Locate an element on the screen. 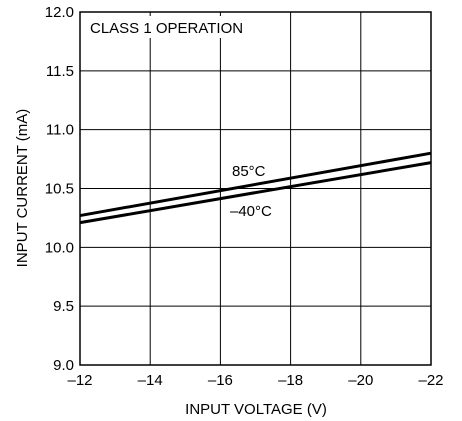 The height and width of the screenshot is (421, 462). x-tick-label: –22 is located at coordinates (430, 380).